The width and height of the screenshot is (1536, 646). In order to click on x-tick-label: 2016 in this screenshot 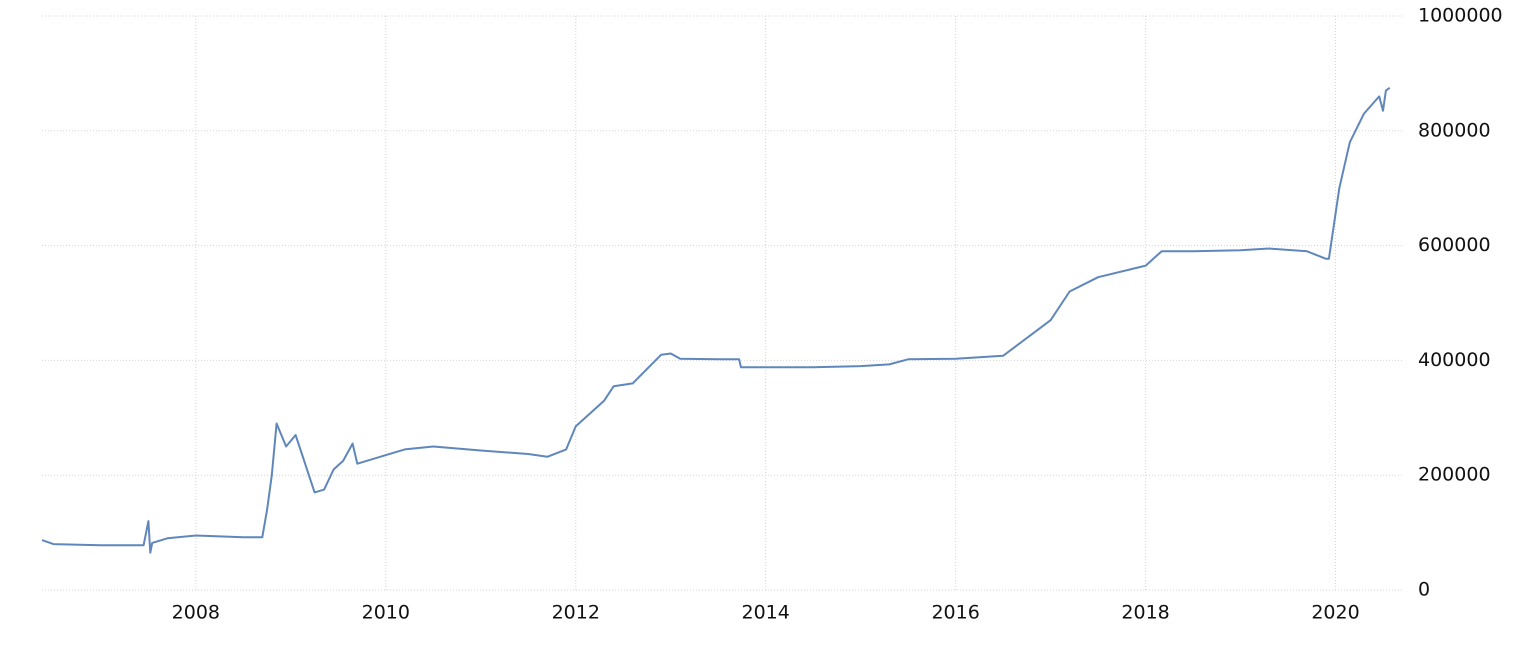, I will do `click(955, 613)`.